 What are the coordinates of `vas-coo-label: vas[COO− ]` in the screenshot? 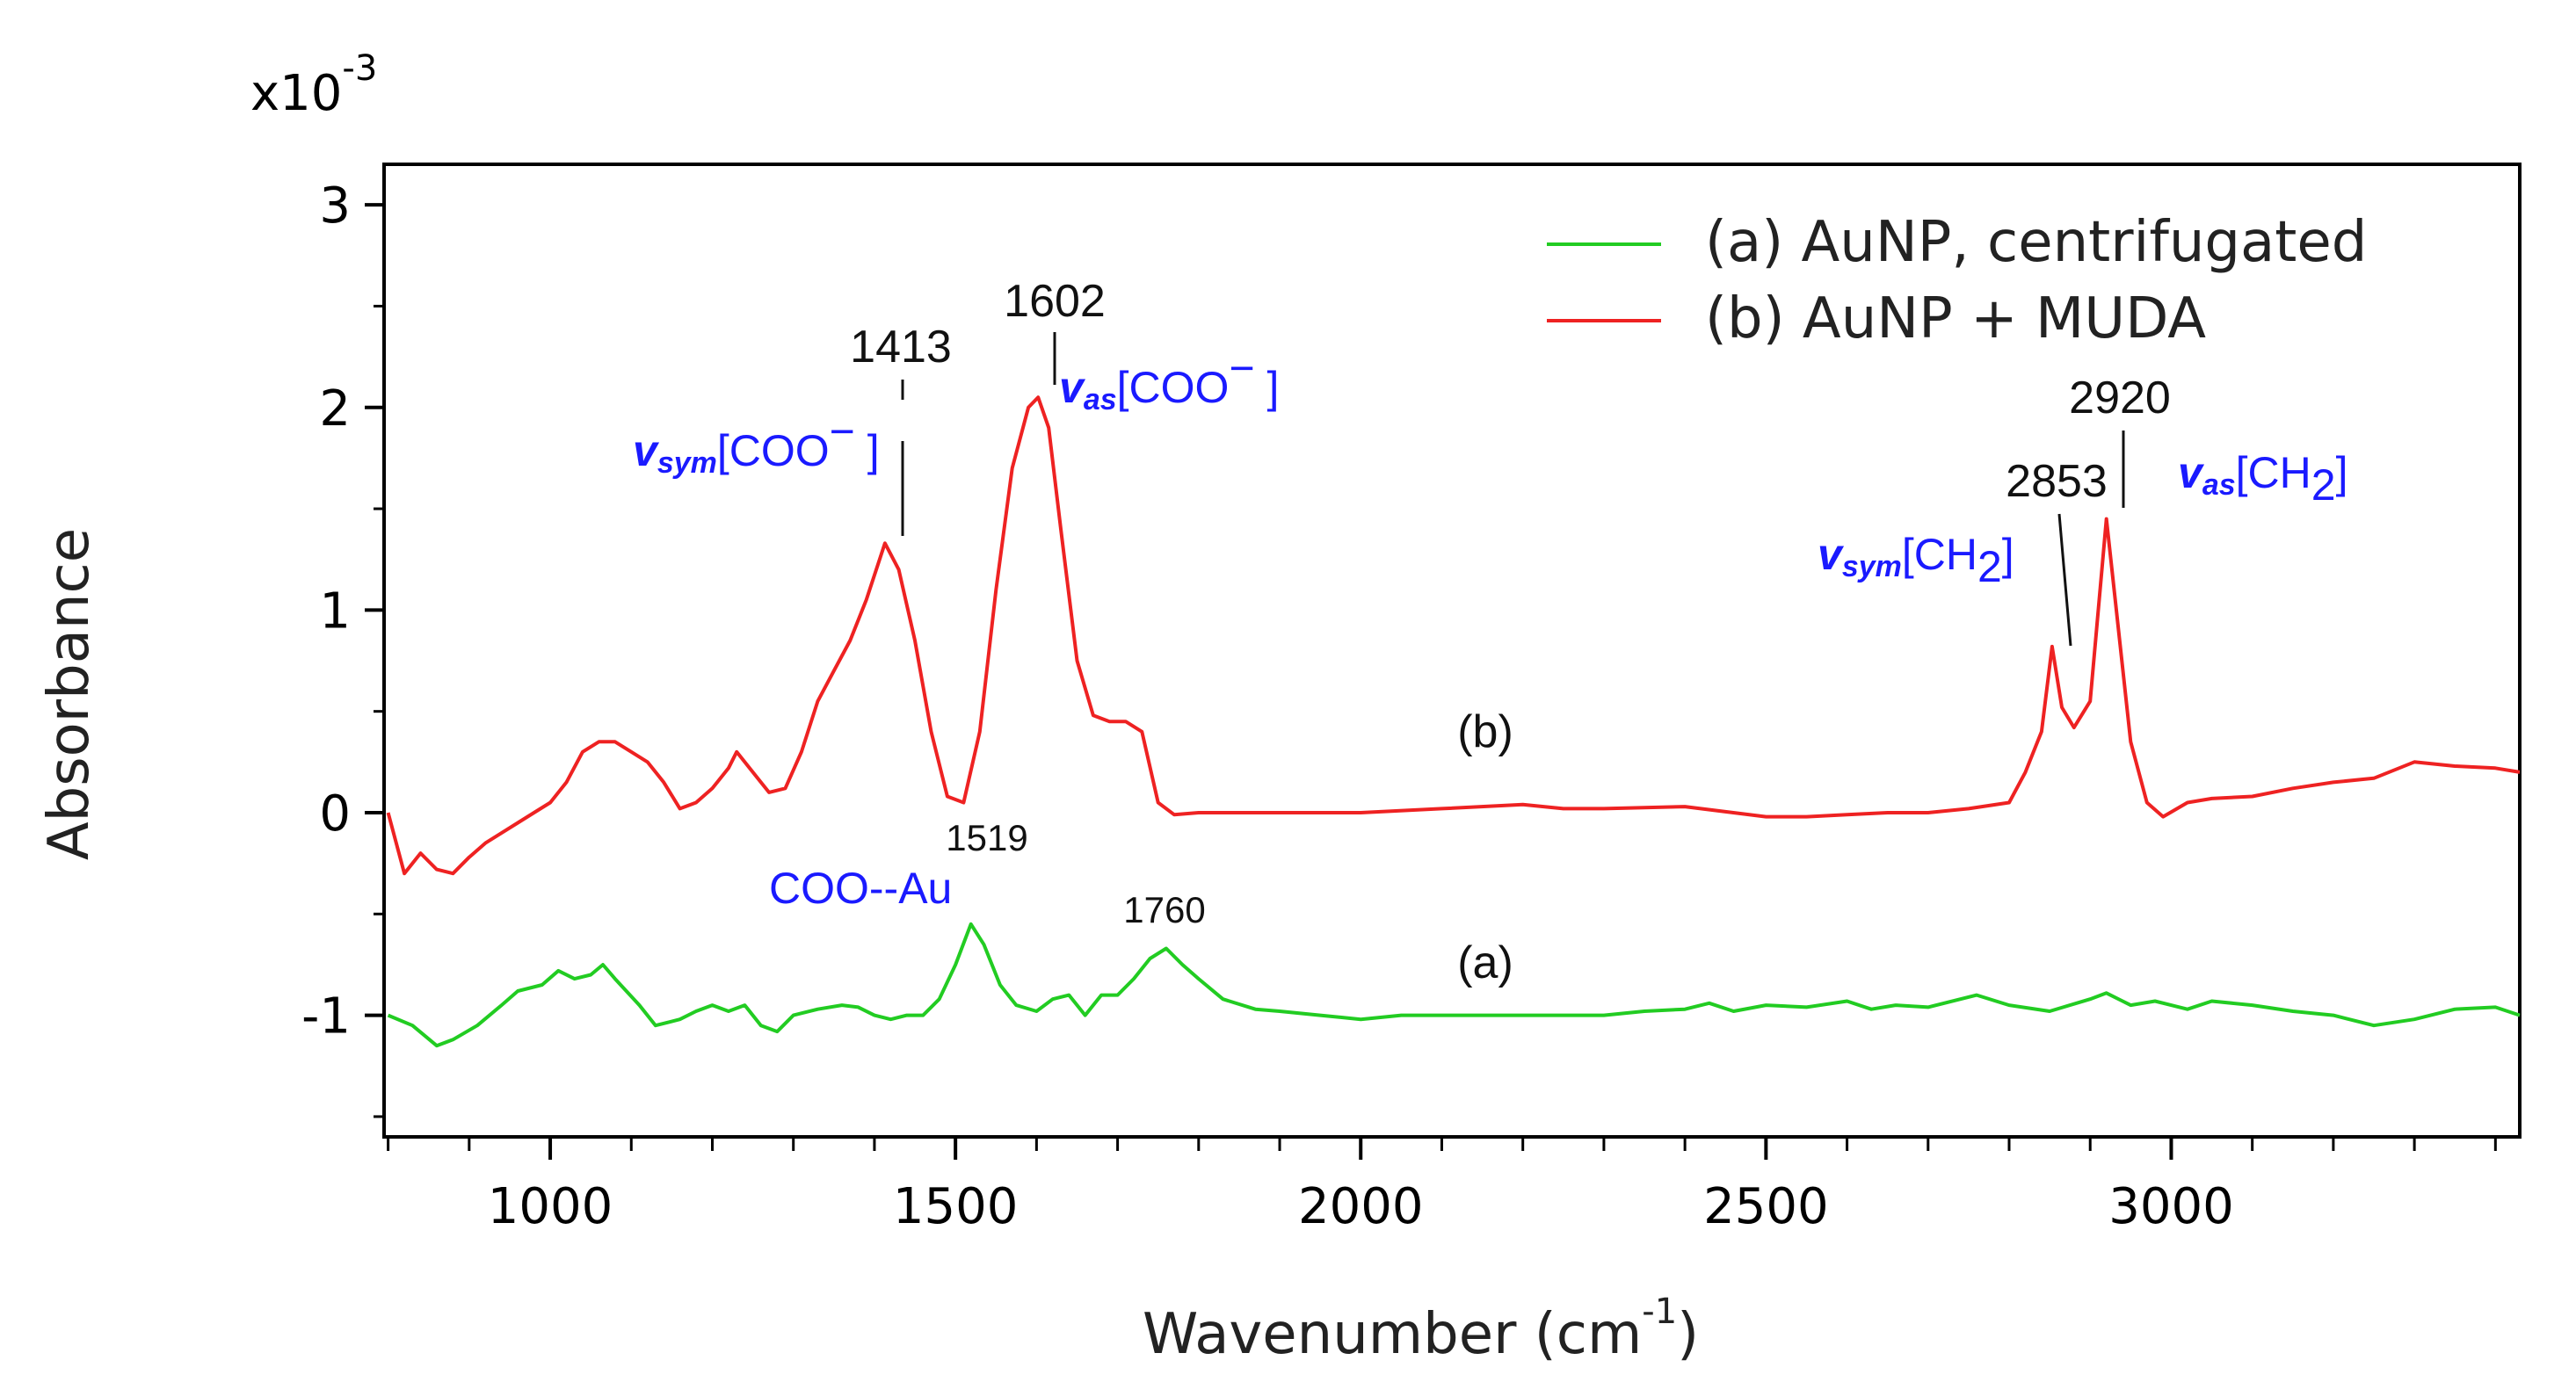 It's located at (1169, 380).